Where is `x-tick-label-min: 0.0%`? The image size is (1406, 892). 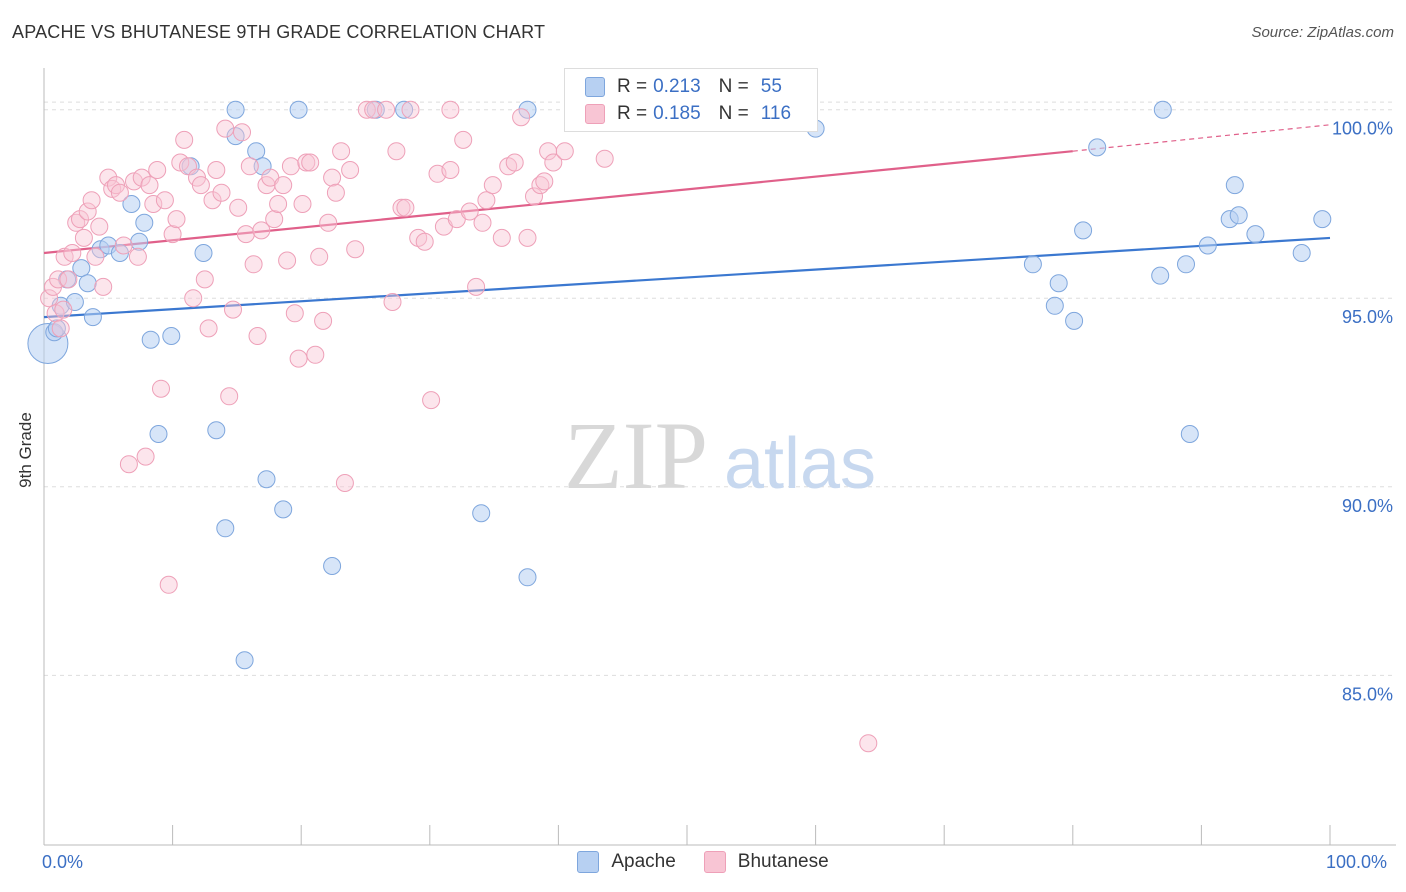 x-tick-label-min: 0.0% is located at coordinates (63, 862).